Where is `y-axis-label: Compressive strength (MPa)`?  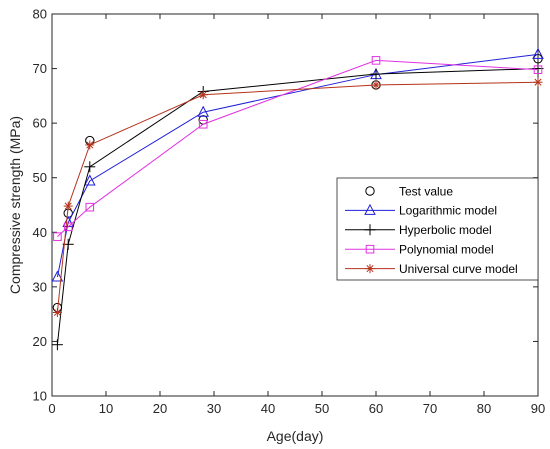 y-axis-label: Compressive strength (MPa) is located at coordinates (15, 205).